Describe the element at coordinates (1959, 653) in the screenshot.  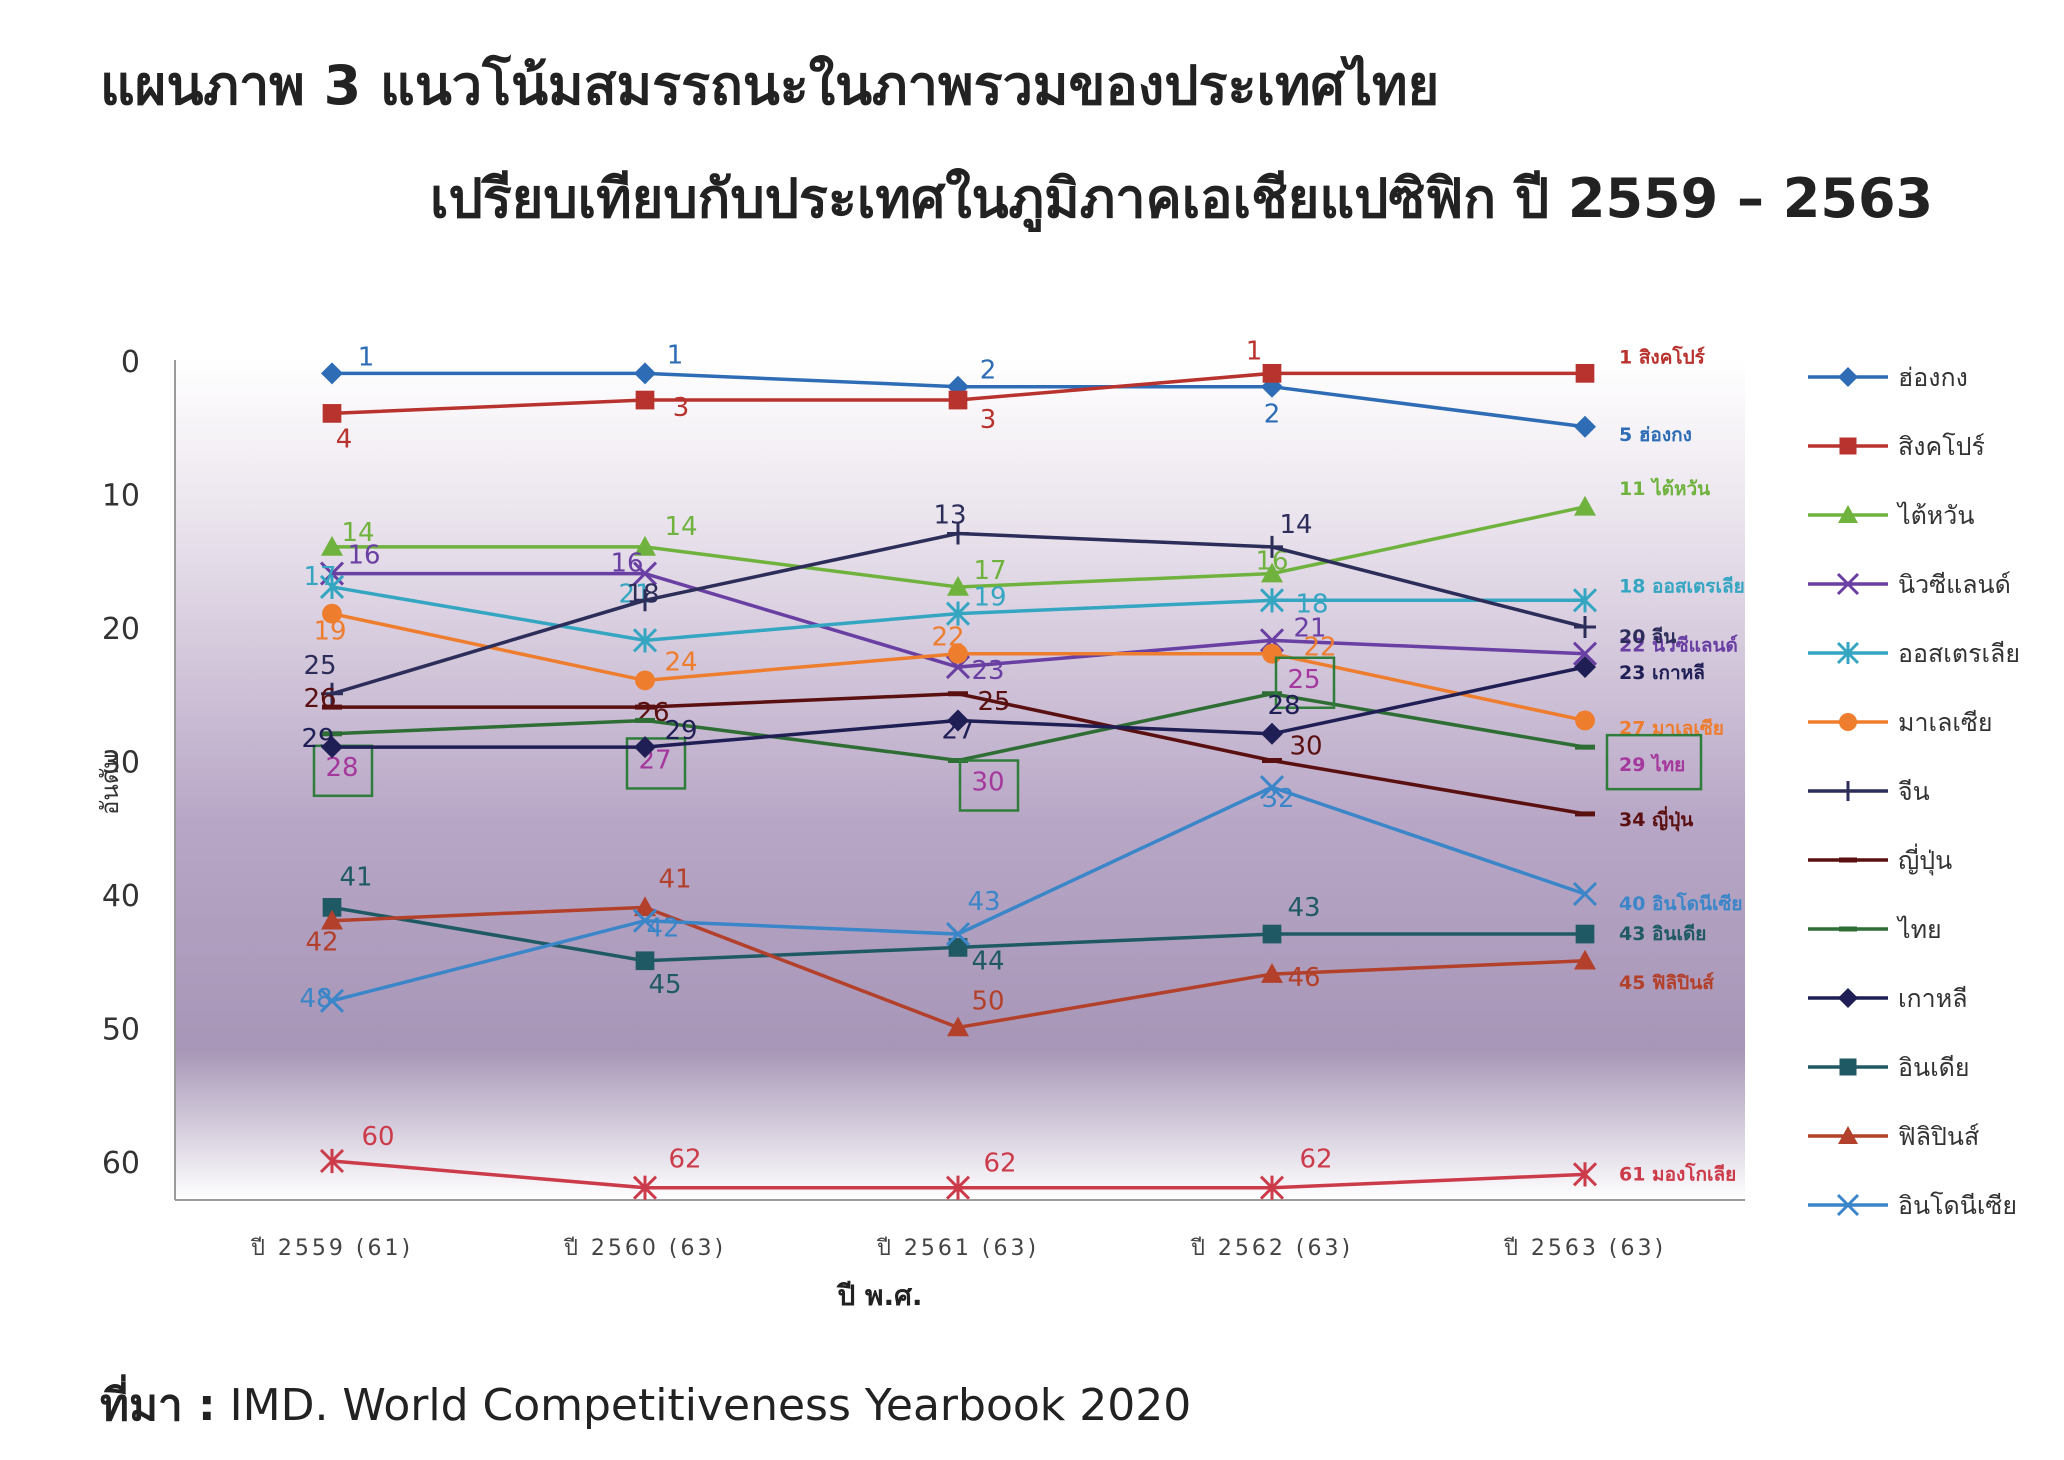
I see `legend-label: ออสเตรเลีย` at that location.